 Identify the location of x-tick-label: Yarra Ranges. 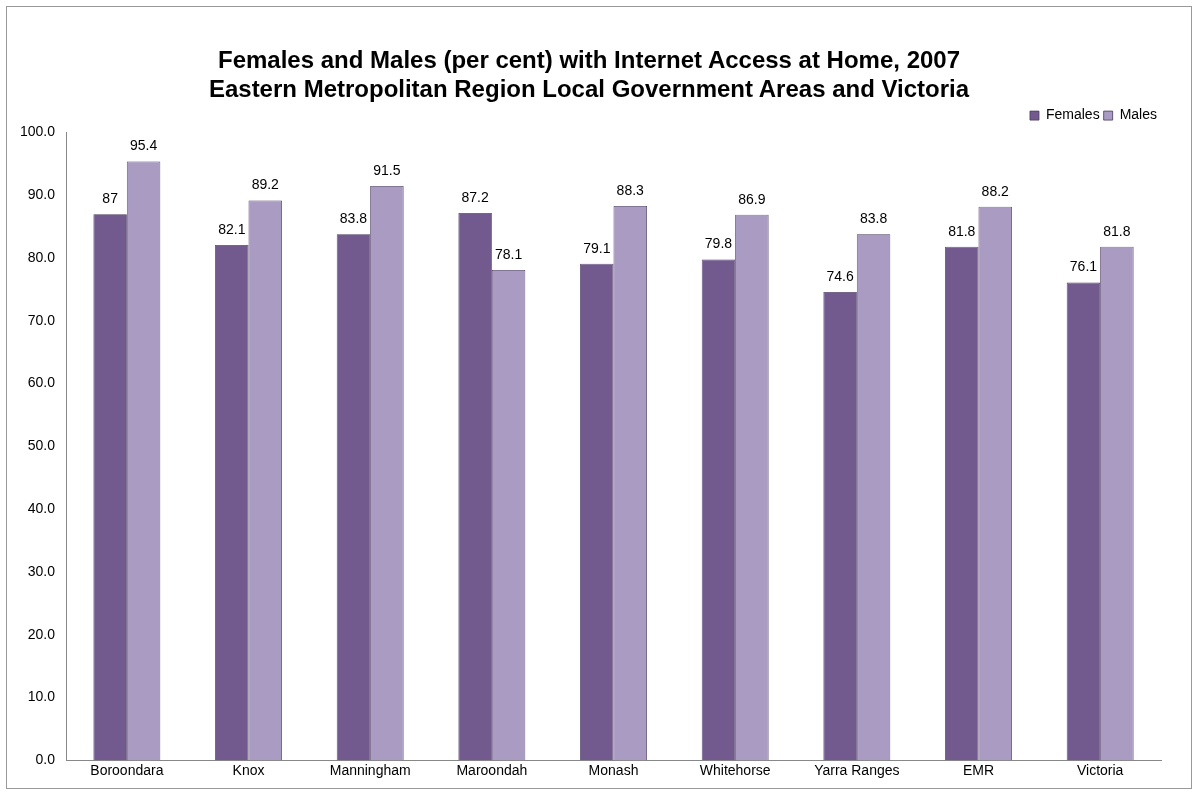
(857, 770).